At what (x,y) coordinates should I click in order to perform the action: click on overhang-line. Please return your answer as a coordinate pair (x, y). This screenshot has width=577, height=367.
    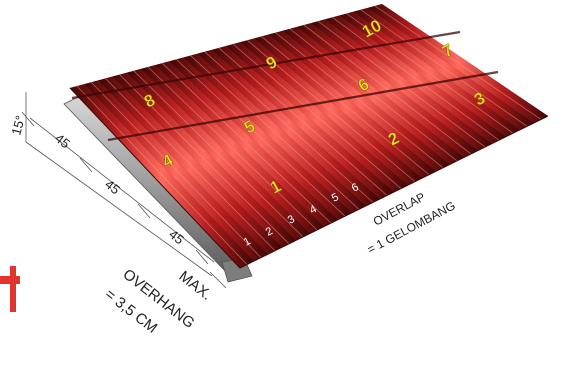
    Looking at the image, I should click on (218, 280).